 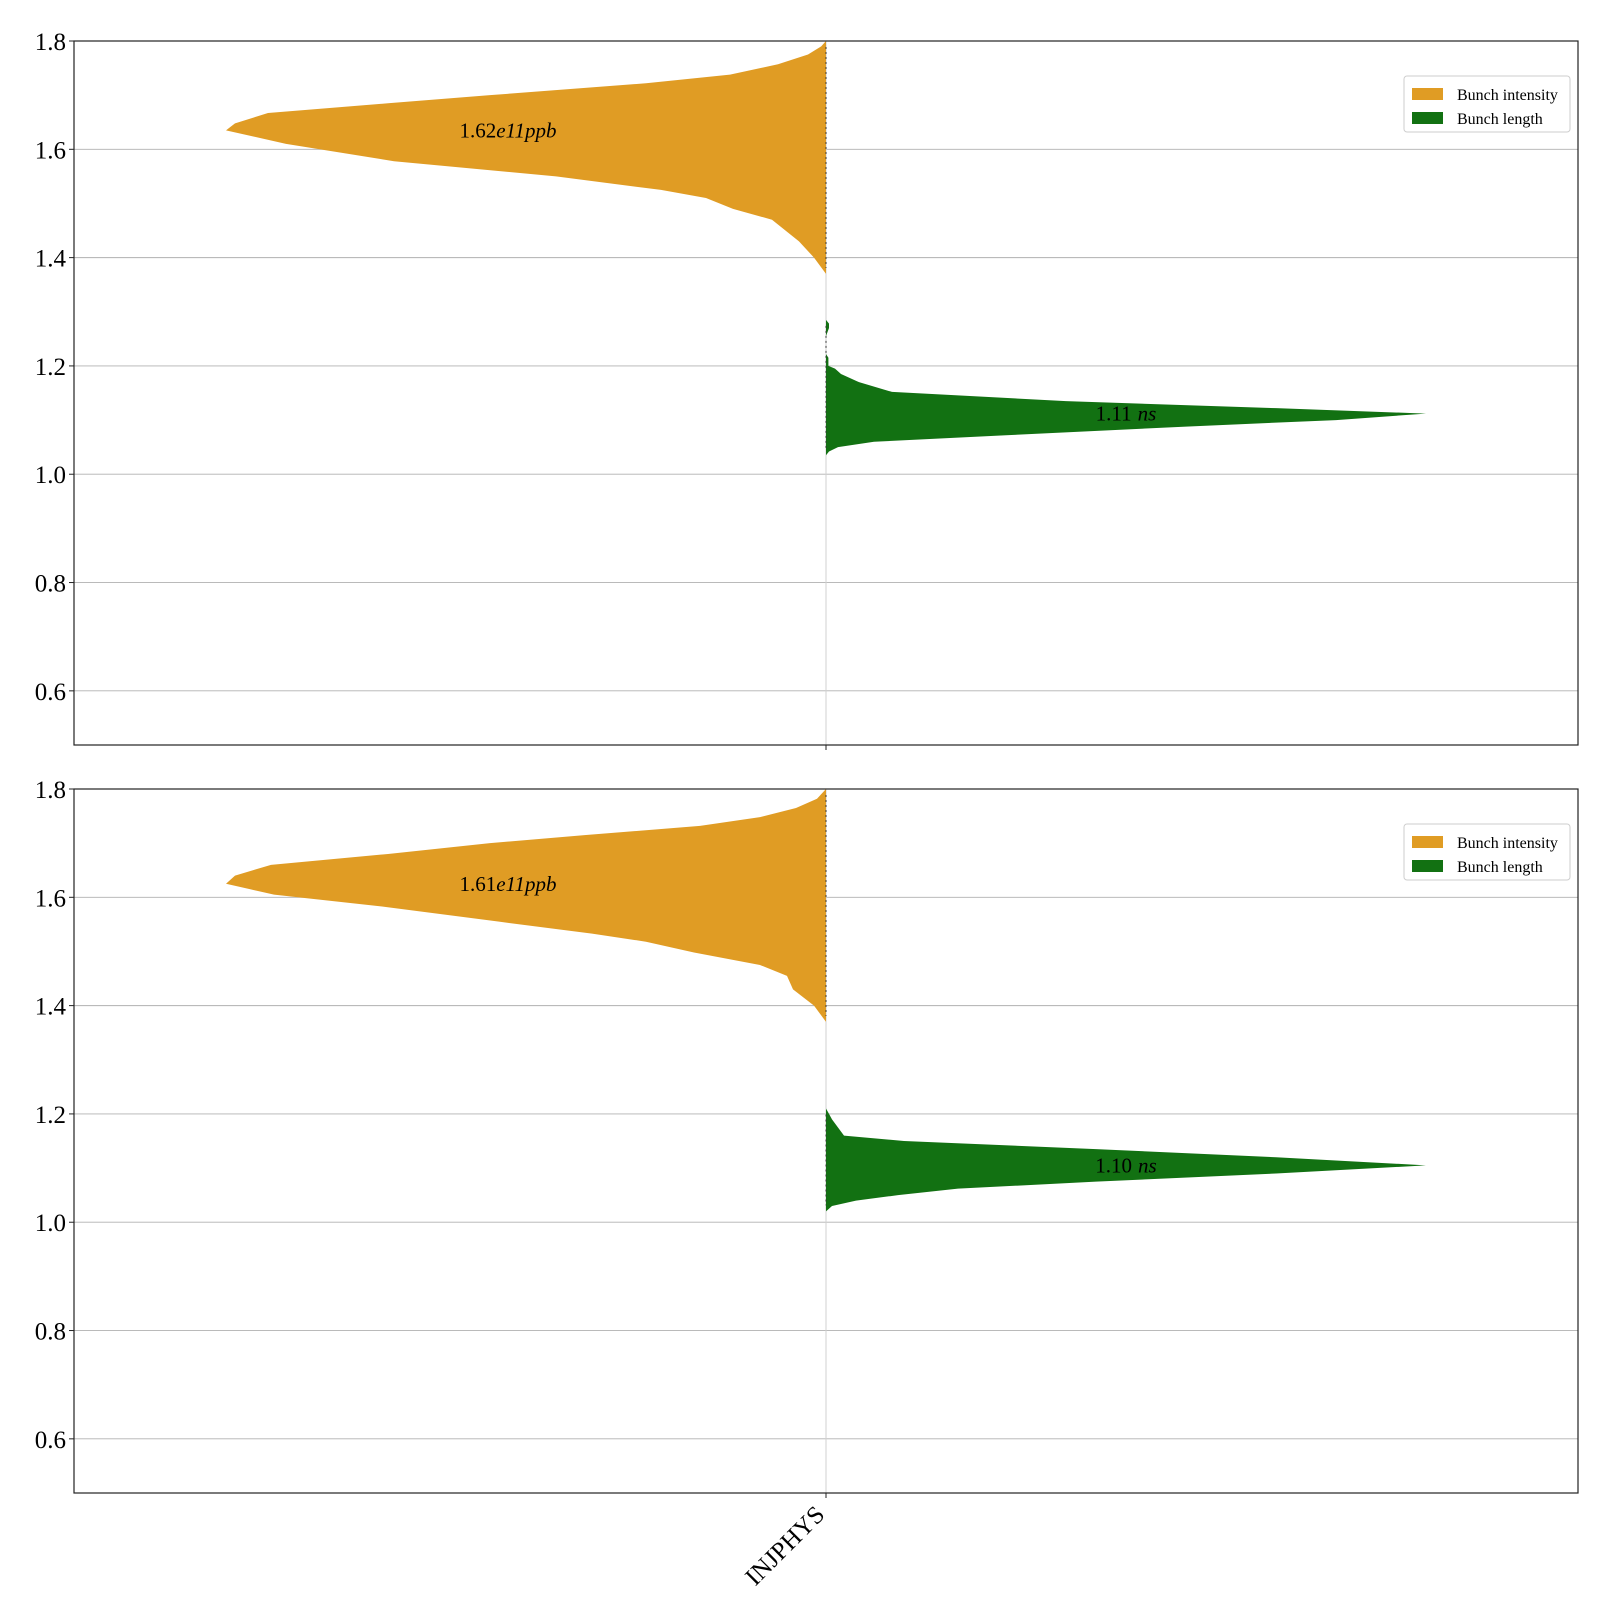 I want to click on annotation-value: 1.11, so click(x=1114, y=414).